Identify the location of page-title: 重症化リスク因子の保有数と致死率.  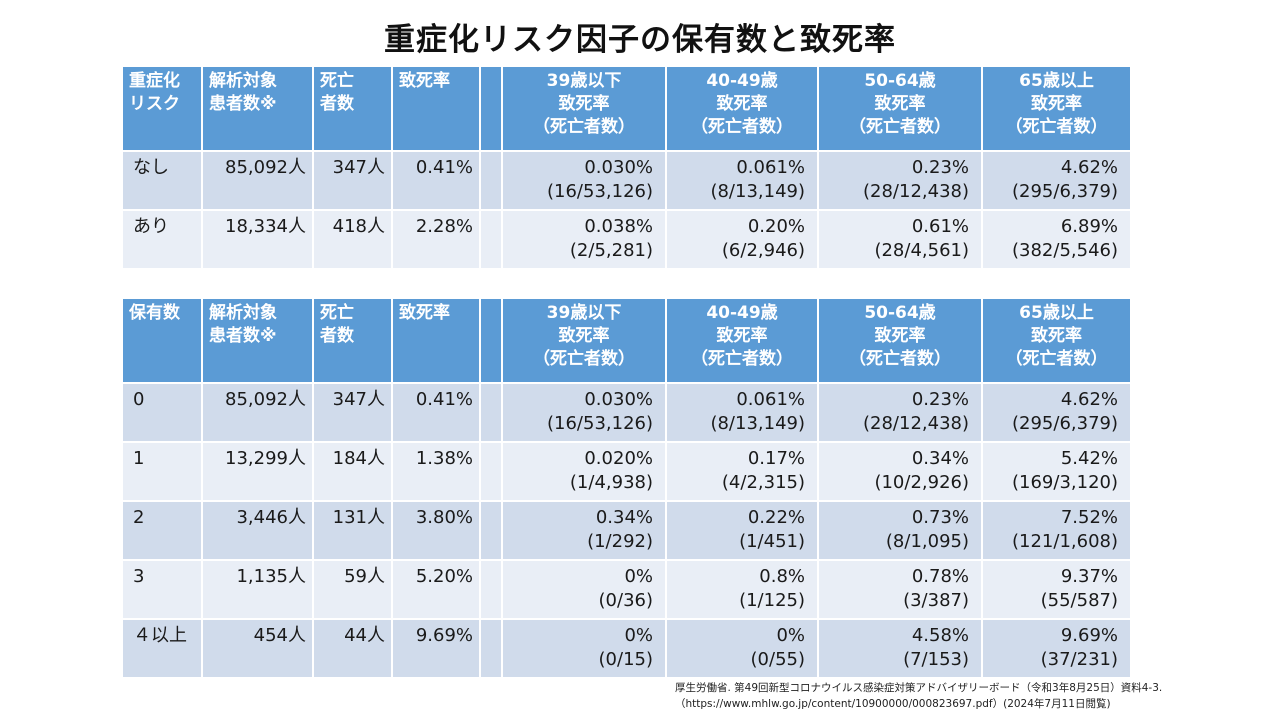
(640, 40).